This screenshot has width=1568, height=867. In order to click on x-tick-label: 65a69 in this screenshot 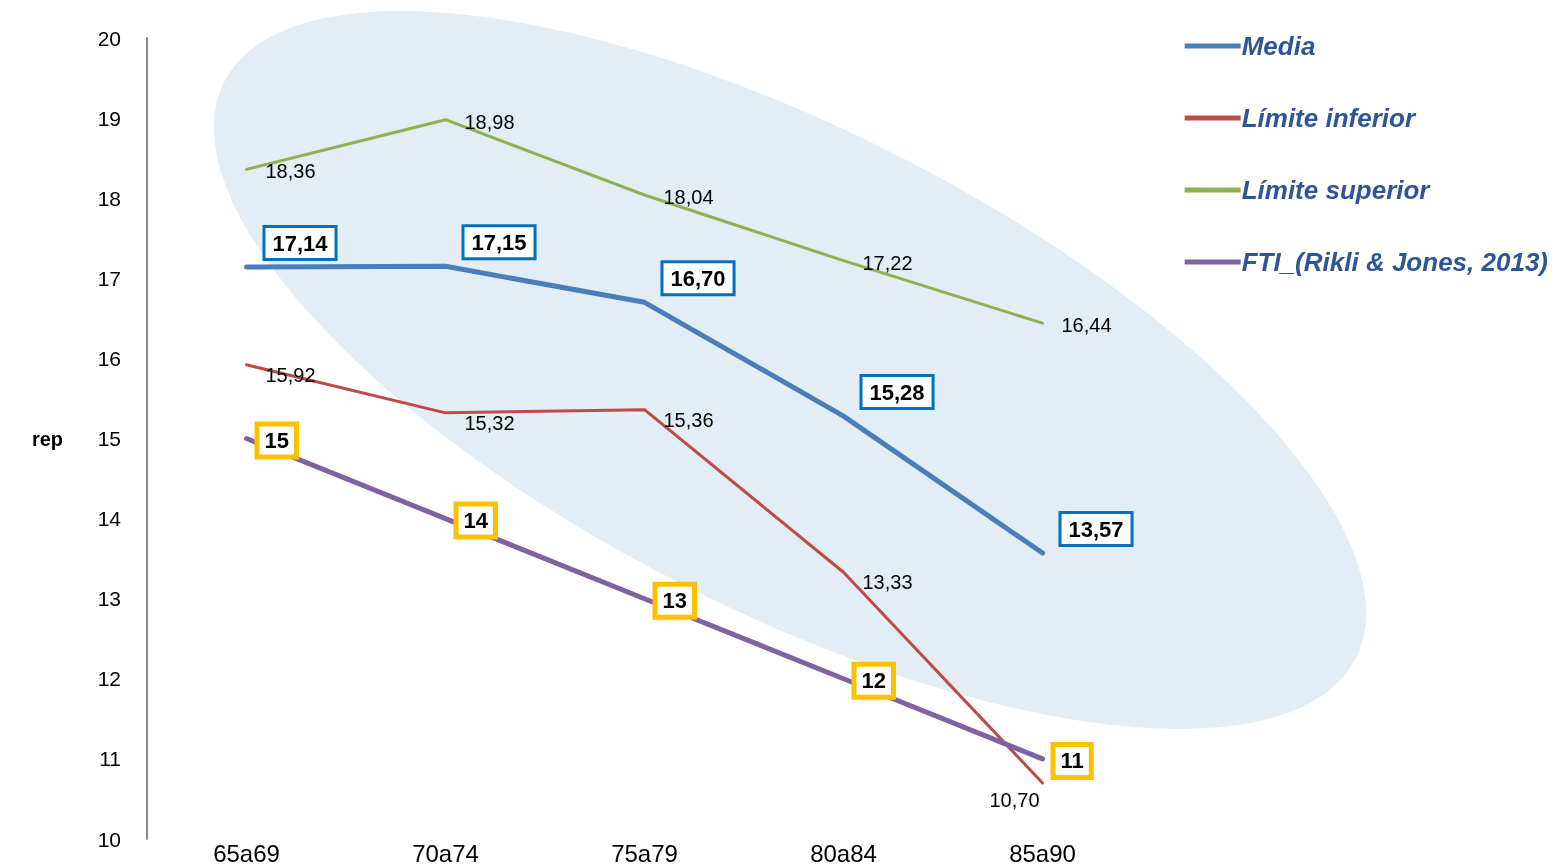, I will do `click(246, 853)`.